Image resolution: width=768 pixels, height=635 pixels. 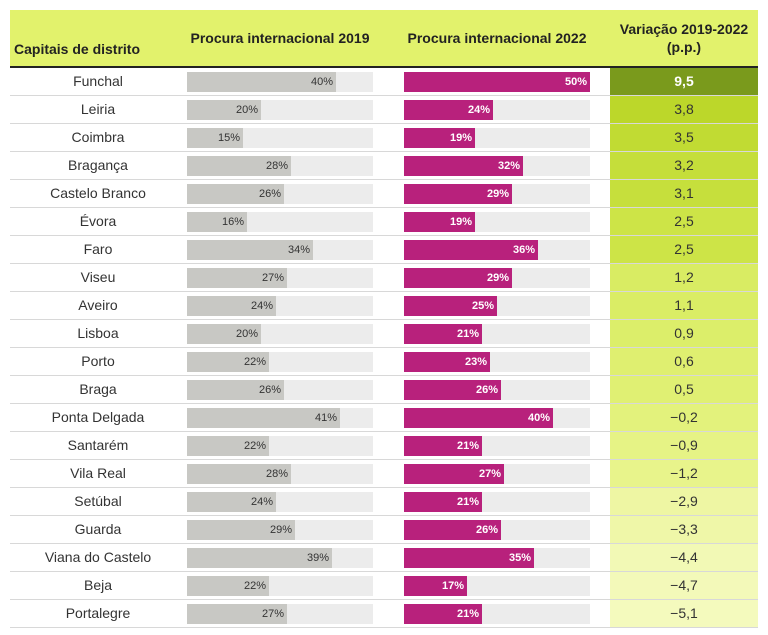 What do you see at coordinates (77, 49) in the screenshot?
I see `header-cities: Capitais de distrito` at bounding box center [77, 49].